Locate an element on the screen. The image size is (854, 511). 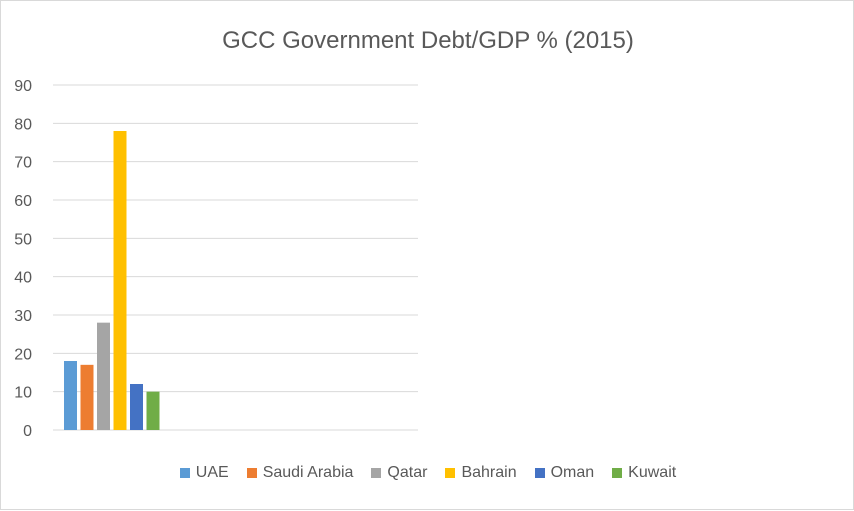
chart-title: GCC Government Debt/GDP % (2015) is located at coordinates (428, 40).